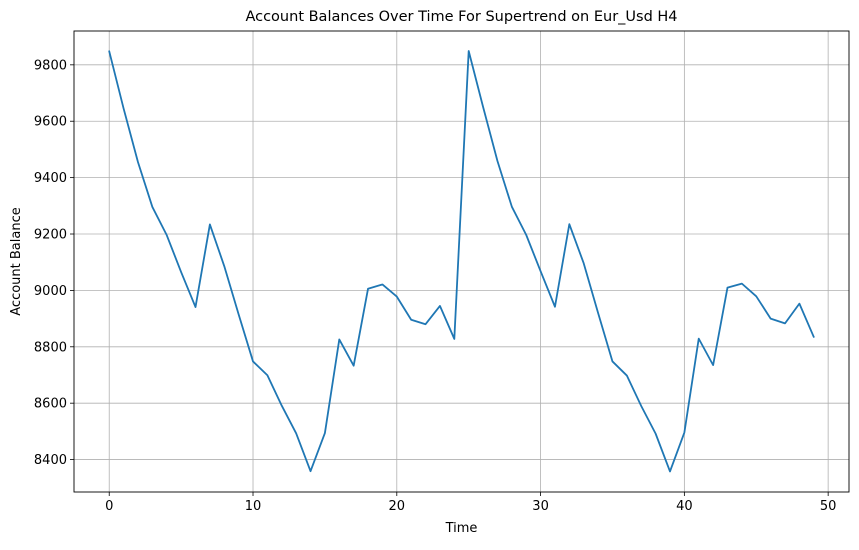 Image resolution: width=859 pixels, height=550 pixels. Describe the element at coordinates (684, 506) in the screenshot. I see `x-tick-label: 40` at that location.